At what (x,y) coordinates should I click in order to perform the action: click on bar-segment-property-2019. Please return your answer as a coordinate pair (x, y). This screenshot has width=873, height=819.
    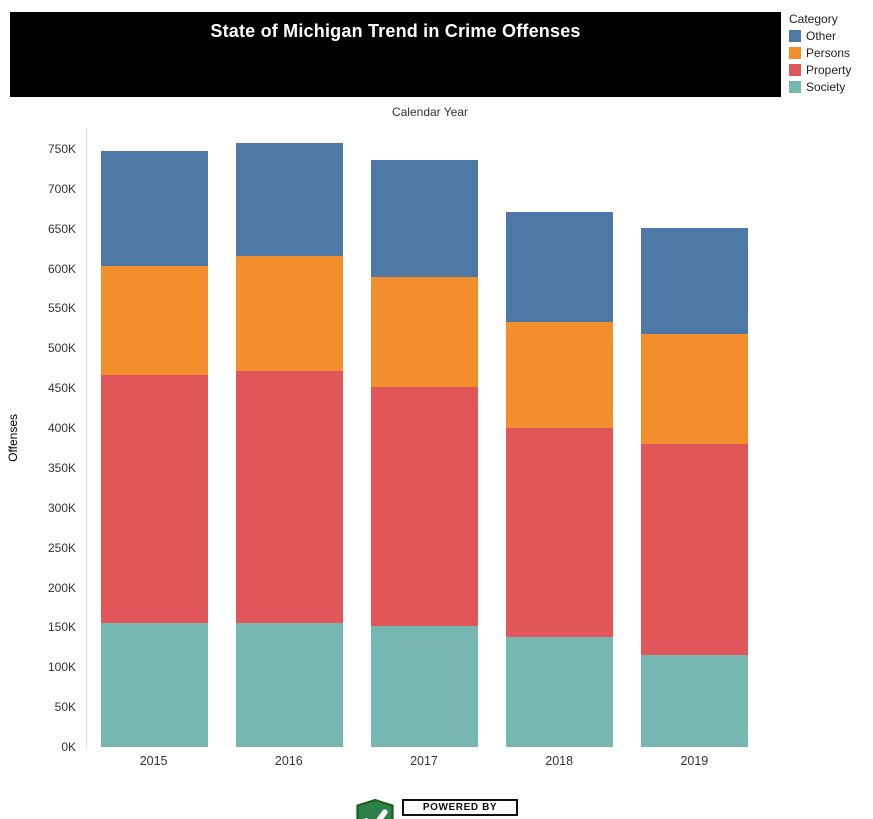
    Looking at the image, I should click on (694, 549).